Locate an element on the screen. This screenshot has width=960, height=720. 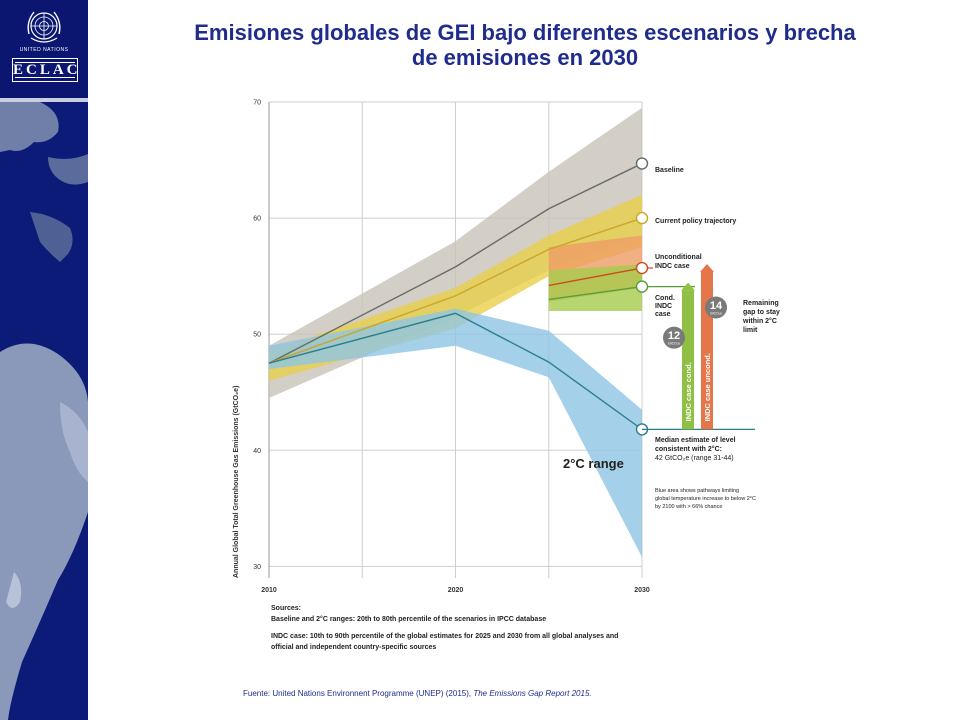
gap-value: 14 is located at coordinates (716, 306).